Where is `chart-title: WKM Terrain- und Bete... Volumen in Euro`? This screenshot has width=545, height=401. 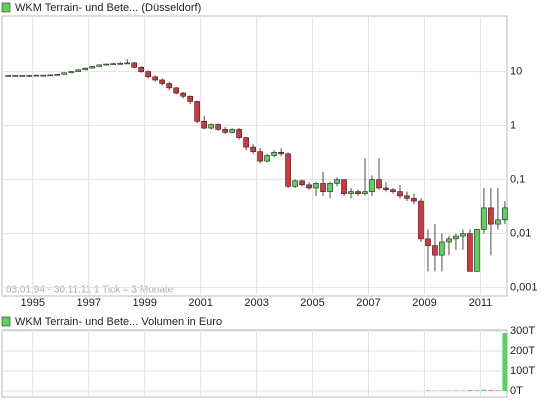
chart-title: WKM Terrain- und Bete... Volumen in Euro is located at coordinates (118, 322).